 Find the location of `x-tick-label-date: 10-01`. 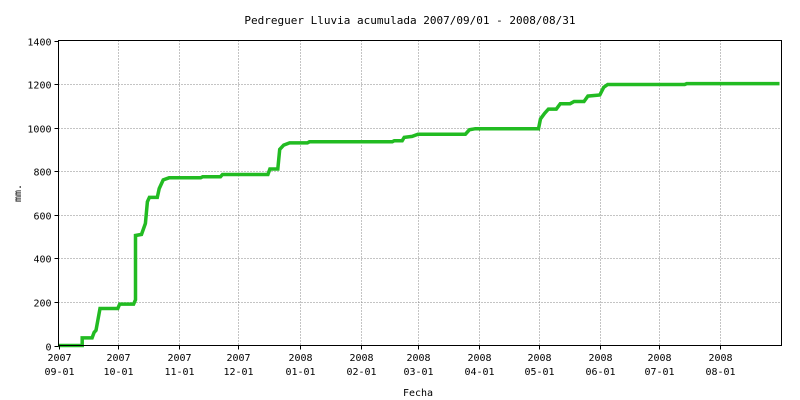

x-tick-label-date: 10-01 is located at coordinates (118, 372).